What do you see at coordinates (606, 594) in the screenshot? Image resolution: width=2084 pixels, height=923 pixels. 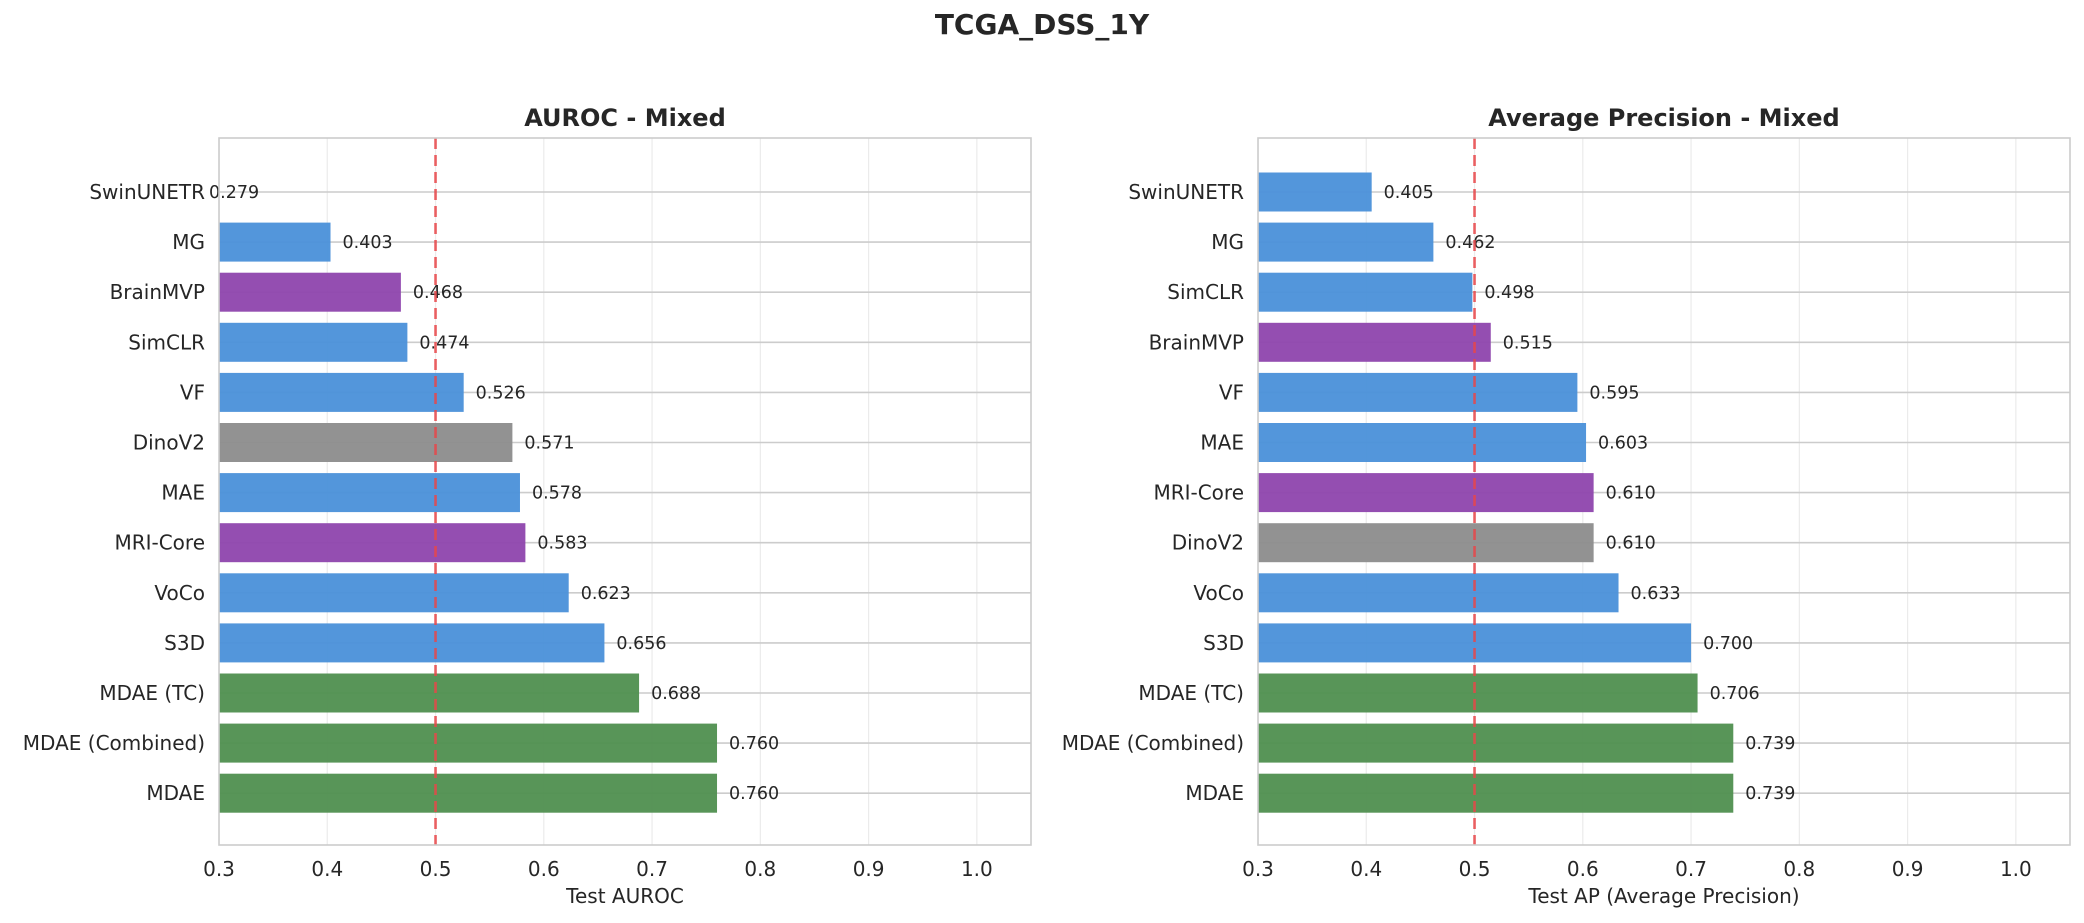 I see `value-label: 0.623` at bounding box center [606, 594].